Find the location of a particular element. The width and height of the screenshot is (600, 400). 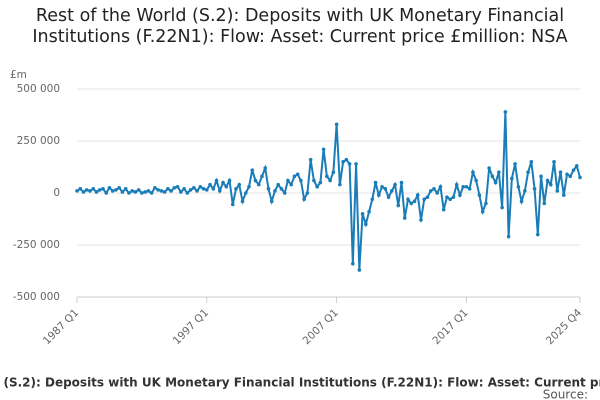

x-tick-label: 1987 Q1 is located at coordinates (61, 327).